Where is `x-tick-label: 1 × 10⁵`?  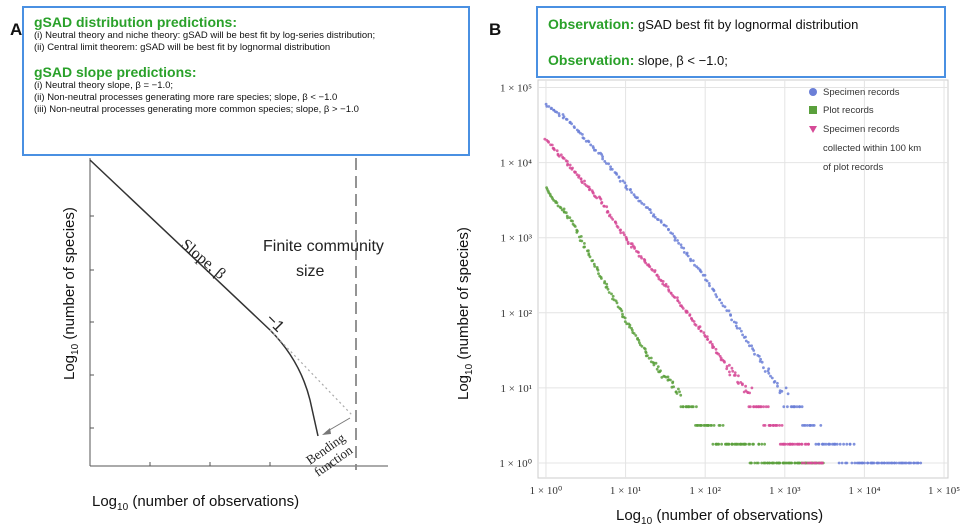 x-tick-label: 1 × 10⁵ is located at coordinates (944, 491).